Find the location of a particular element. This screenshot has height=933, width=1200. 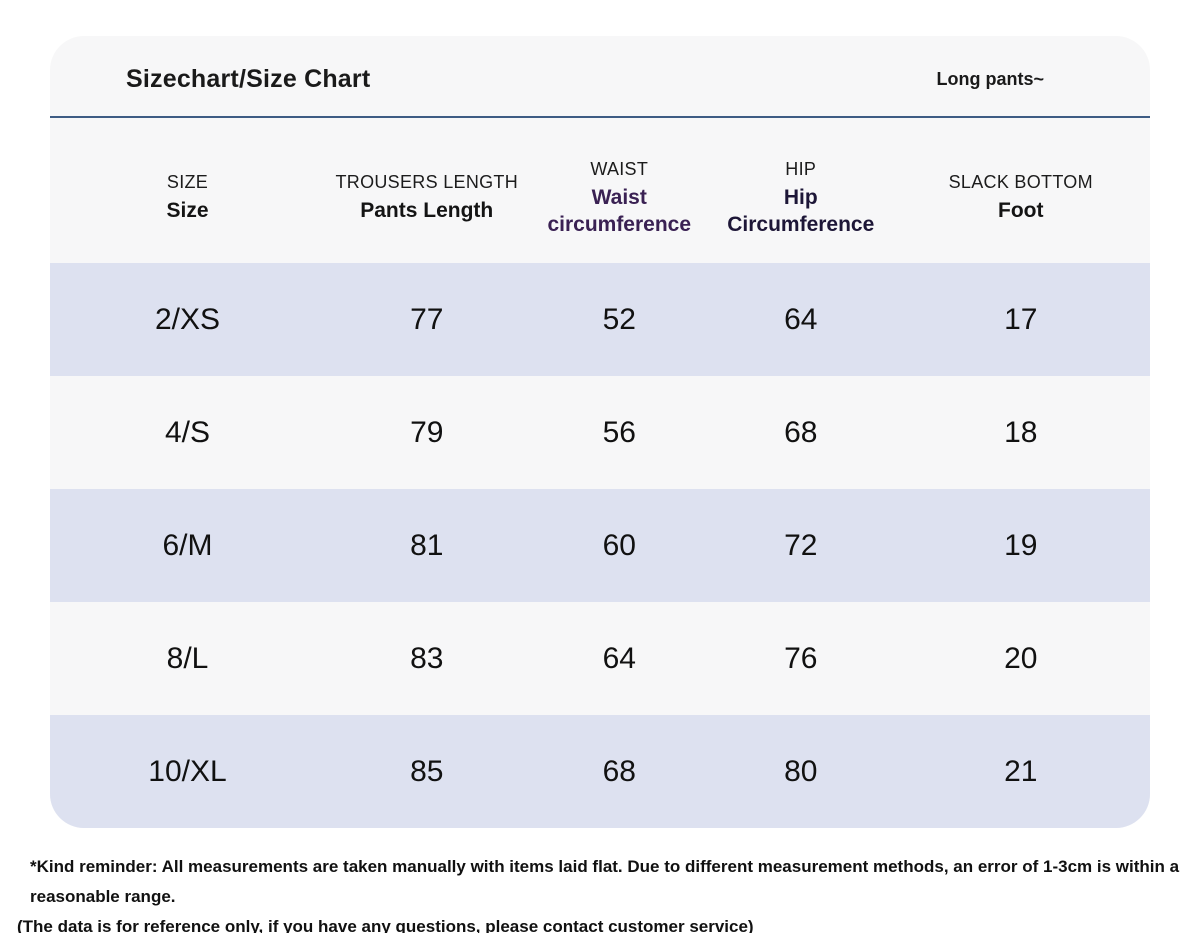

size-cell: 8/L is located at coordinates (187, 658).